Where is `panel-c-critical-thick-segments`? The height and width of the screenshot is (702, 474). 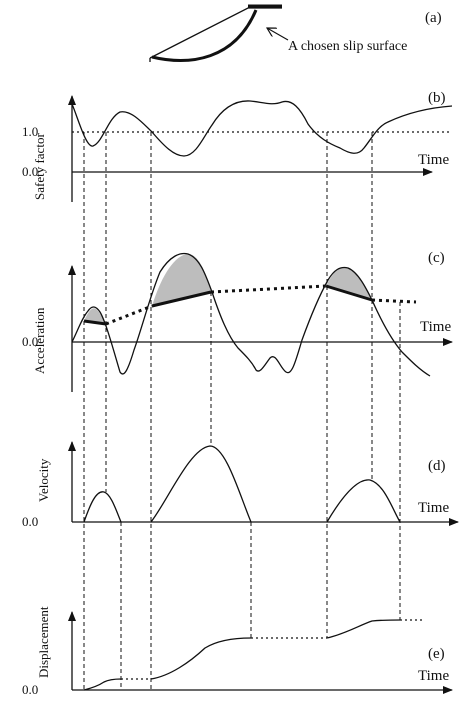 panel-c-critical-thick-segments is located at coordinates (228, 305).